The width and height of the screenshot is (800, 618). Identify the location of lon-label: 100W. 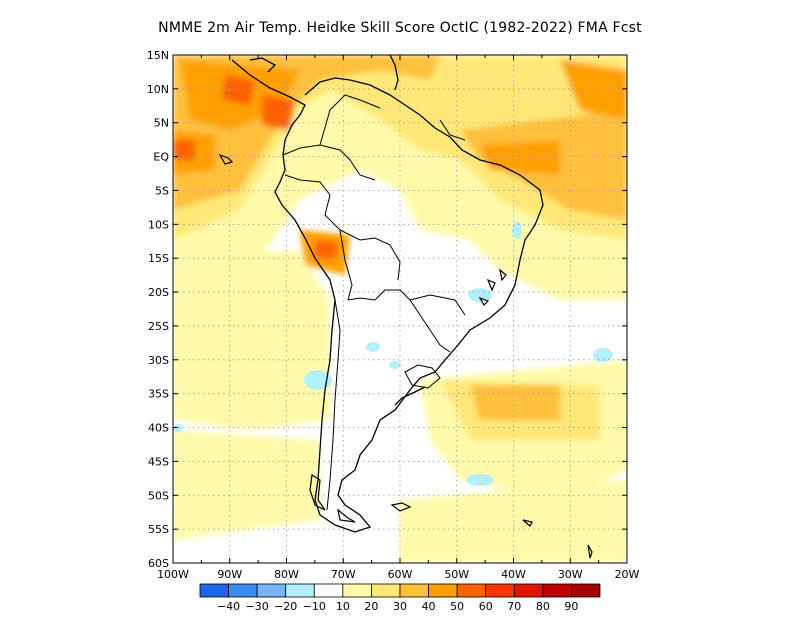
(173, 574).